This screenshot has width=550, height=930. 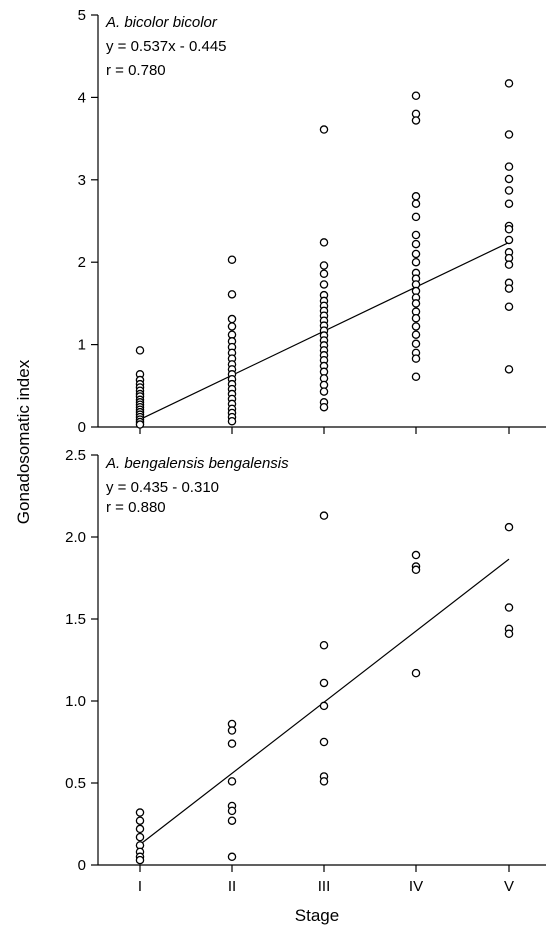 What do you see at coordinates (317, 915) in the screenshot?
I see `x-axis-title: Stage` at bounding box center [317, 915].